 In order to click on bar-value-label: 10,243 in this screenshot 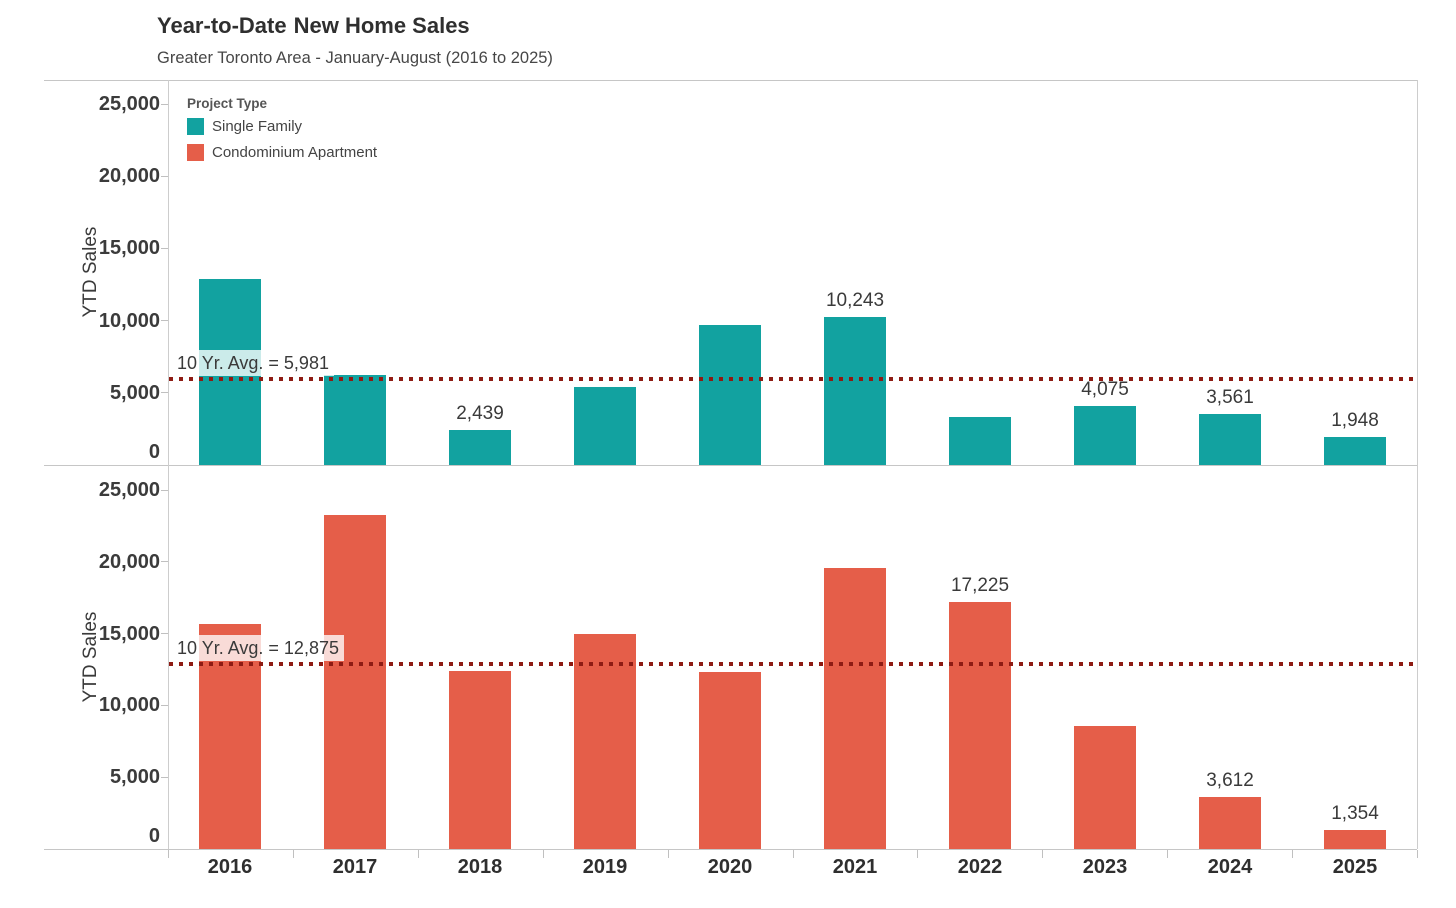, I will do `click(855, 300)`.